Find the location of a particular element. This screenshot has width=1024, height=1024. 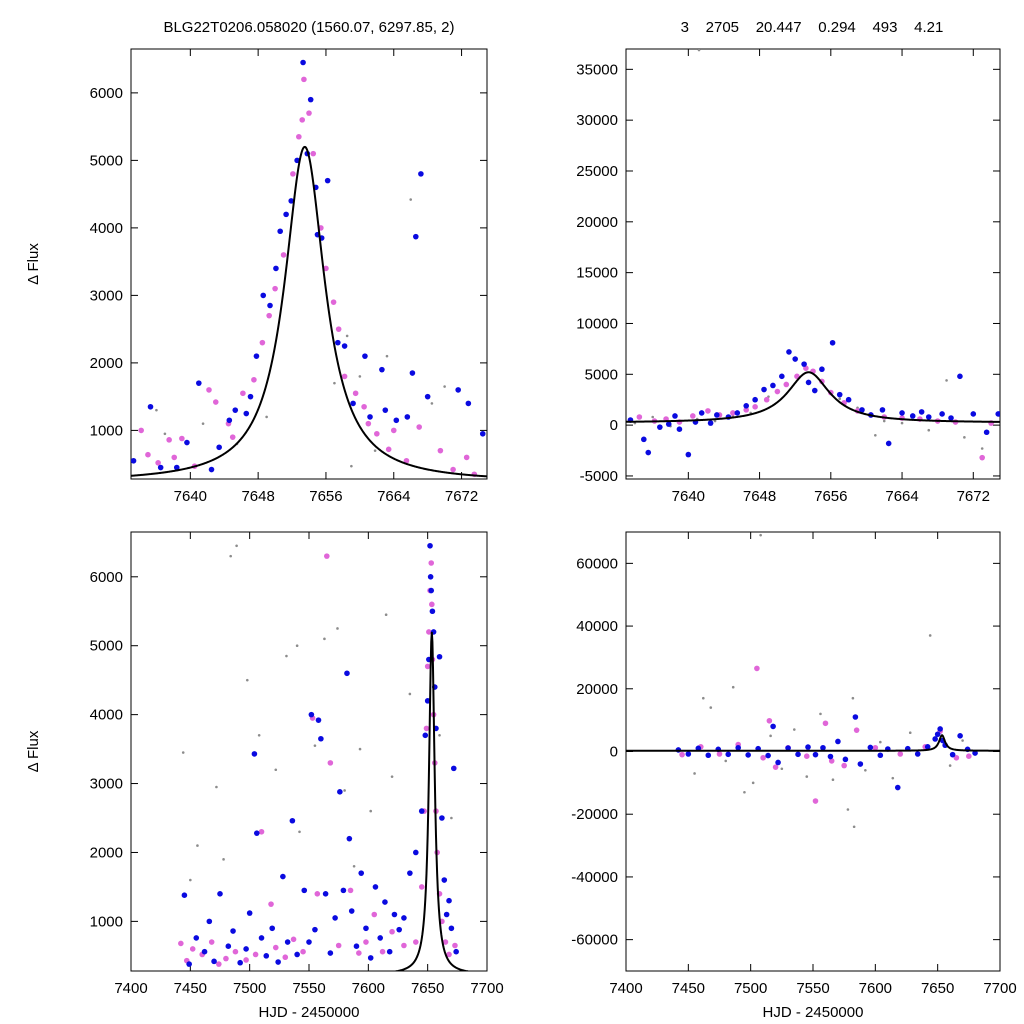

p0-y-tick-label: 1000 is located at coordinates (106, 430).